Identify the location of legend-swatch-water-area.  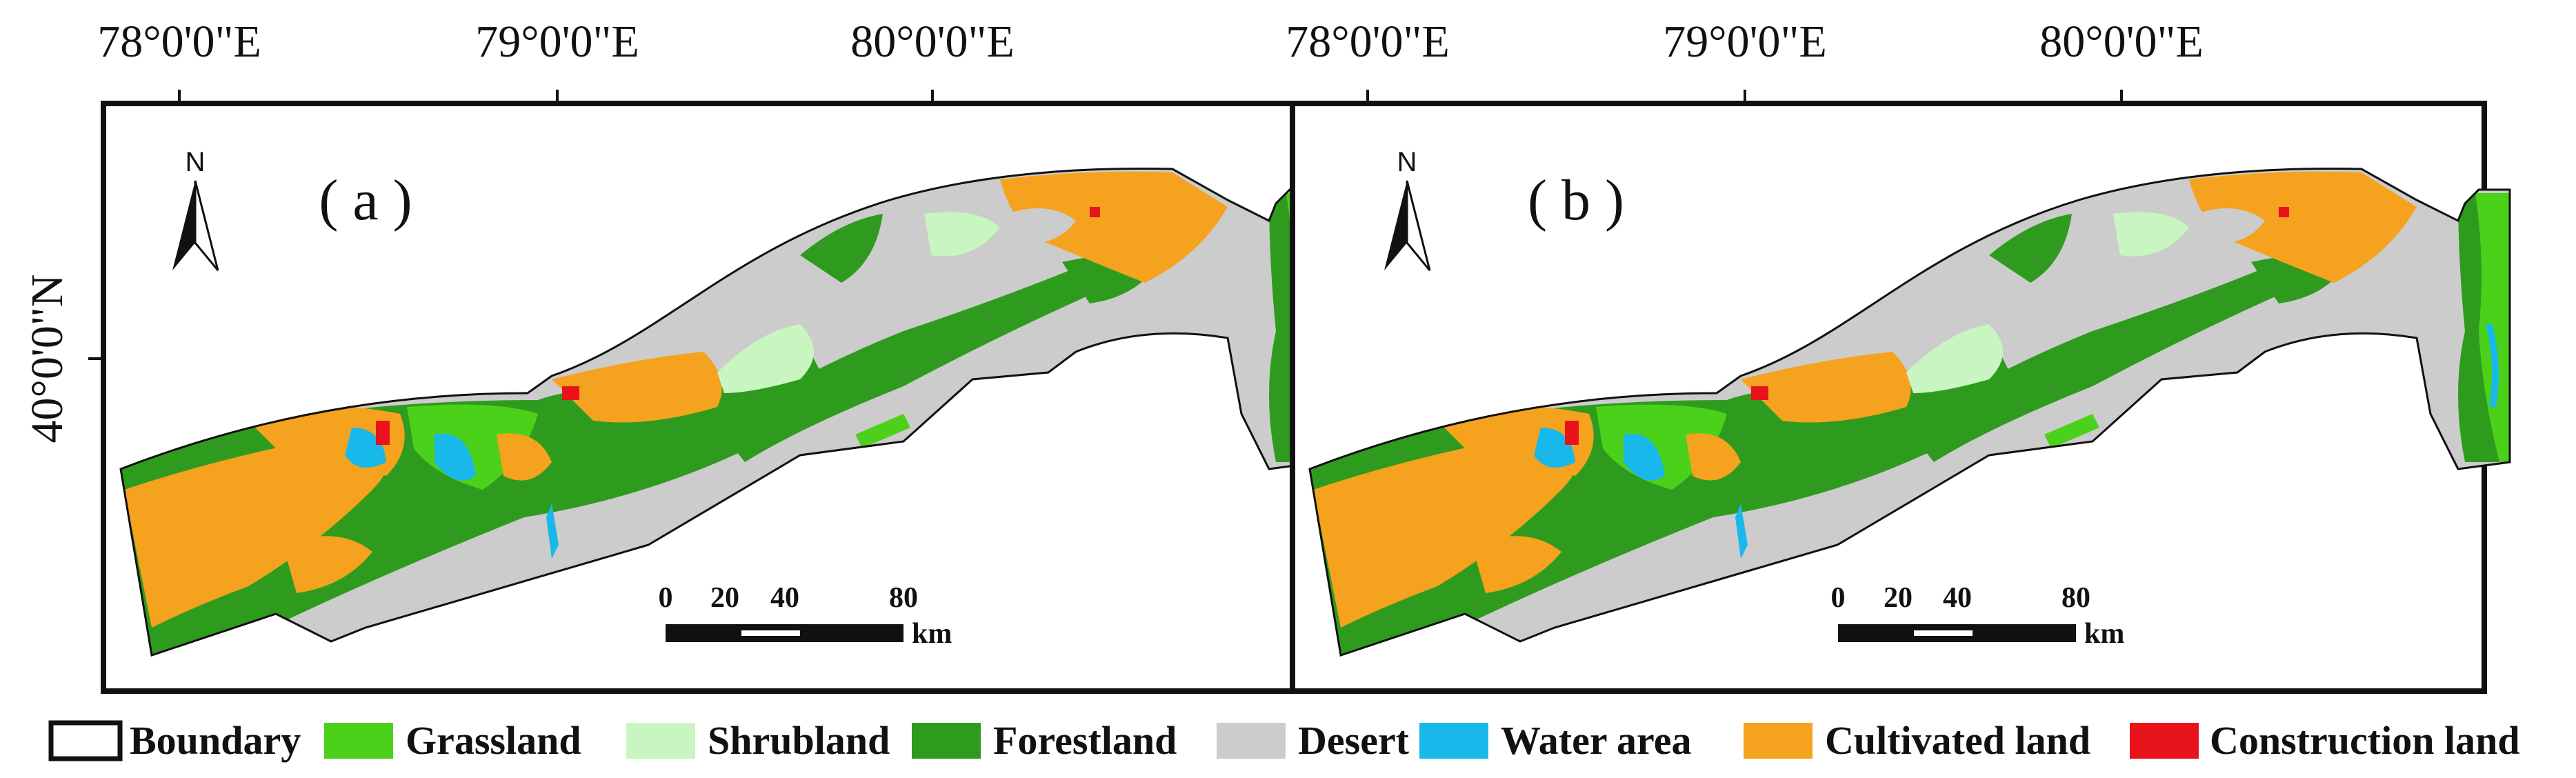
(1453, 741).